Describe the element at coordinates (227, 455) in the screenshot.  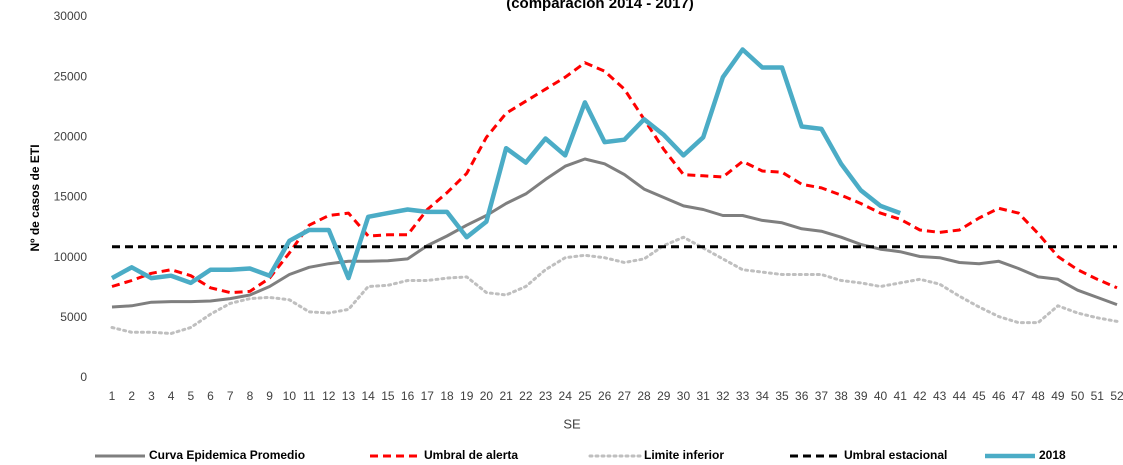
I see `legend-label: Curva Epidemica Promedio` at that location.